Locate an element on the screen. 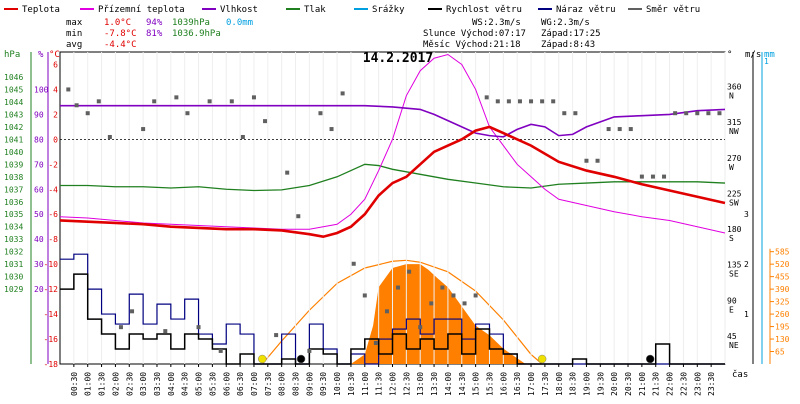  tick-dir-label-7: NE is located at coordinates (734, 345).